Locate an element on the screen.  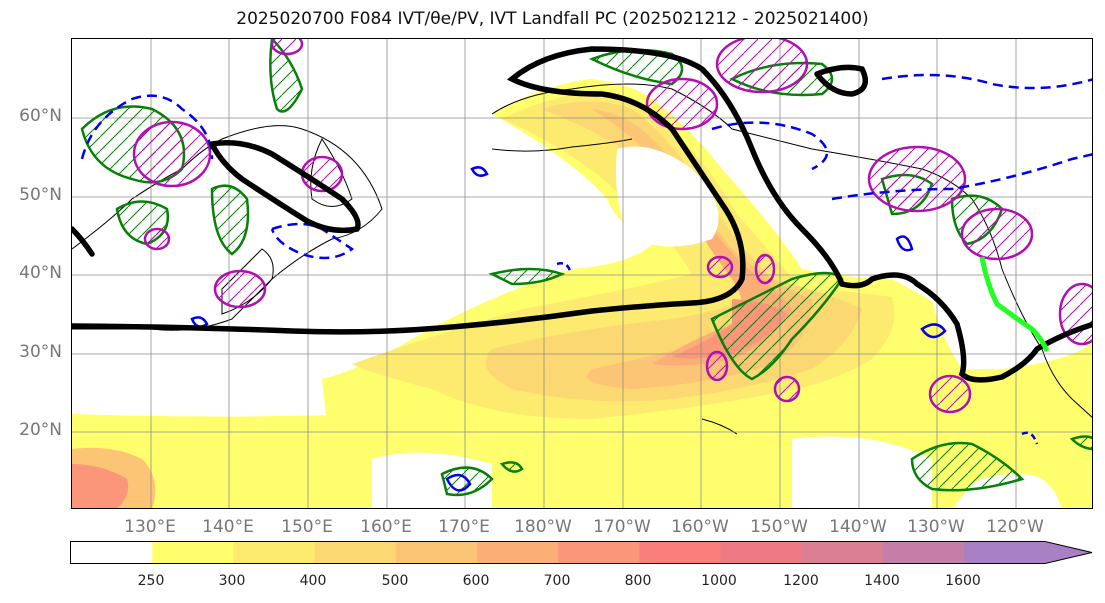
colorbar-tick: 1200 is located at coordinates (801, 581).